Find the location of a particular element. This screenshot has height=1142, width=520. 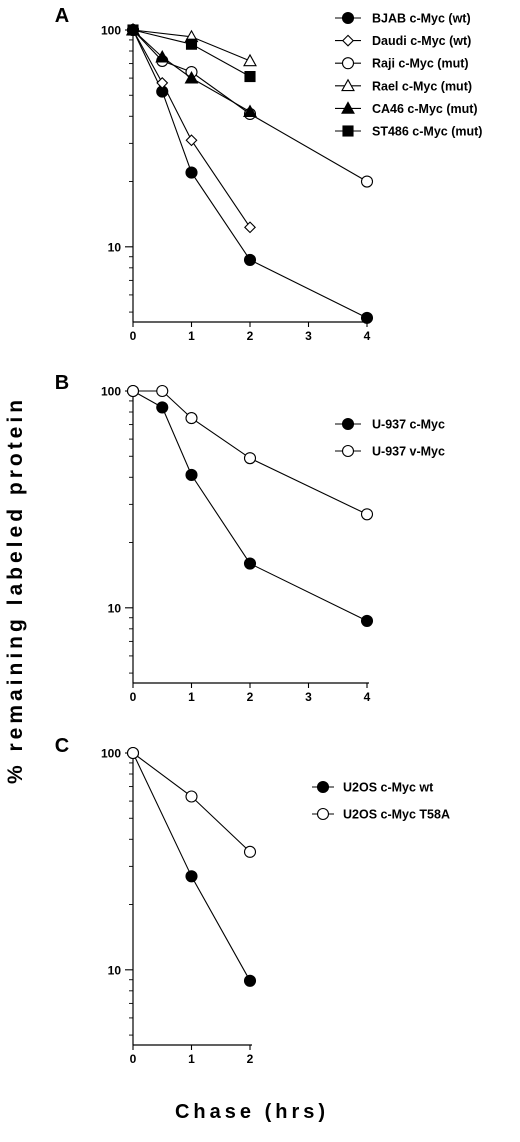

legend-item: Rael c-Myc (mut) is located at coordinates (403, 85).